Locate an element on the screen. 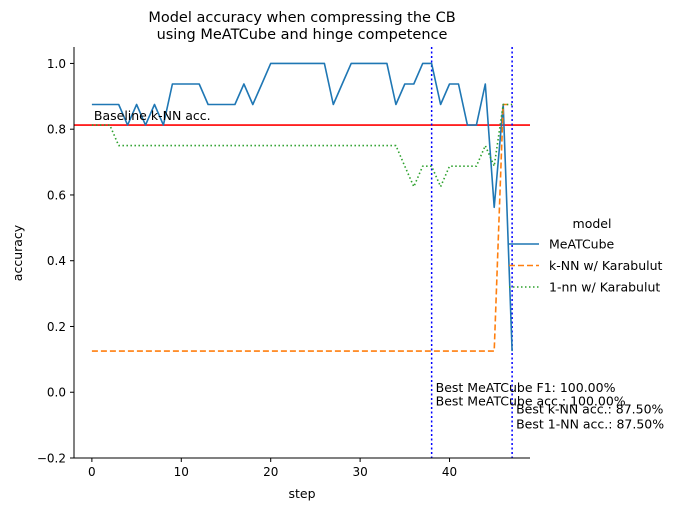  y-tick-label: 0.2 is located at coordinates (56, 327).